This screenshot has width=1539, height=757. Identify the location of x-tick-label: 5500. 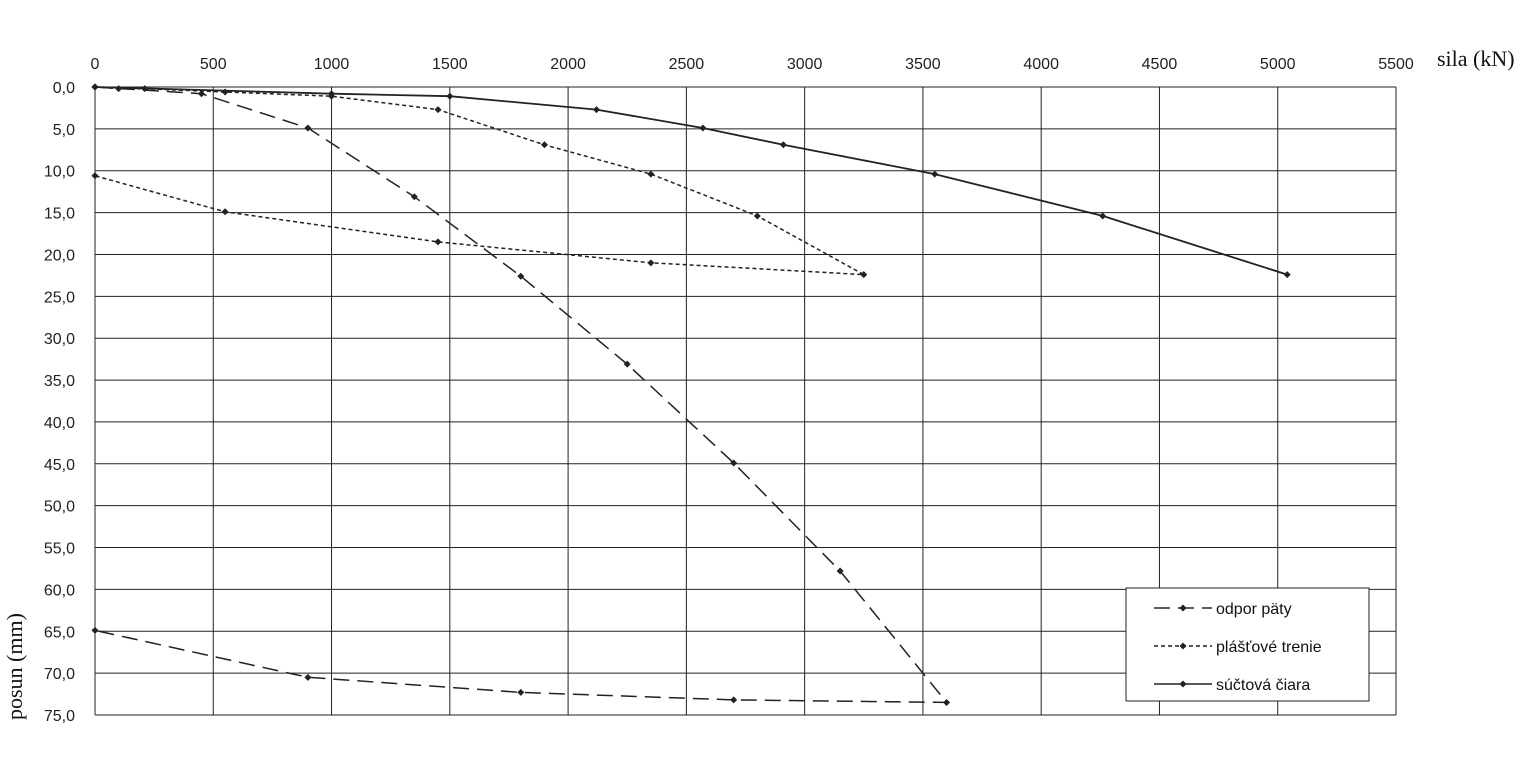
(1396, 64).